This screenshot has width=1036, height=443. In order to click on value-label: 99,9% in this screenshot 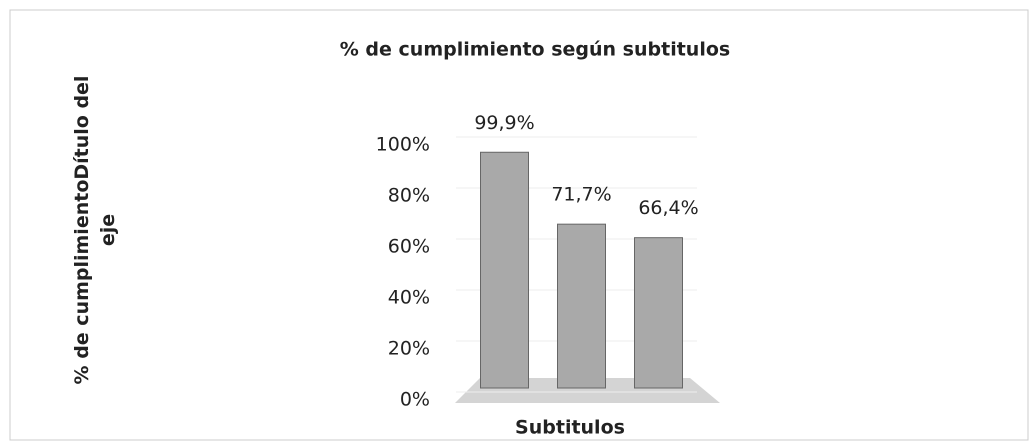, I will do `click(504, 123)`.